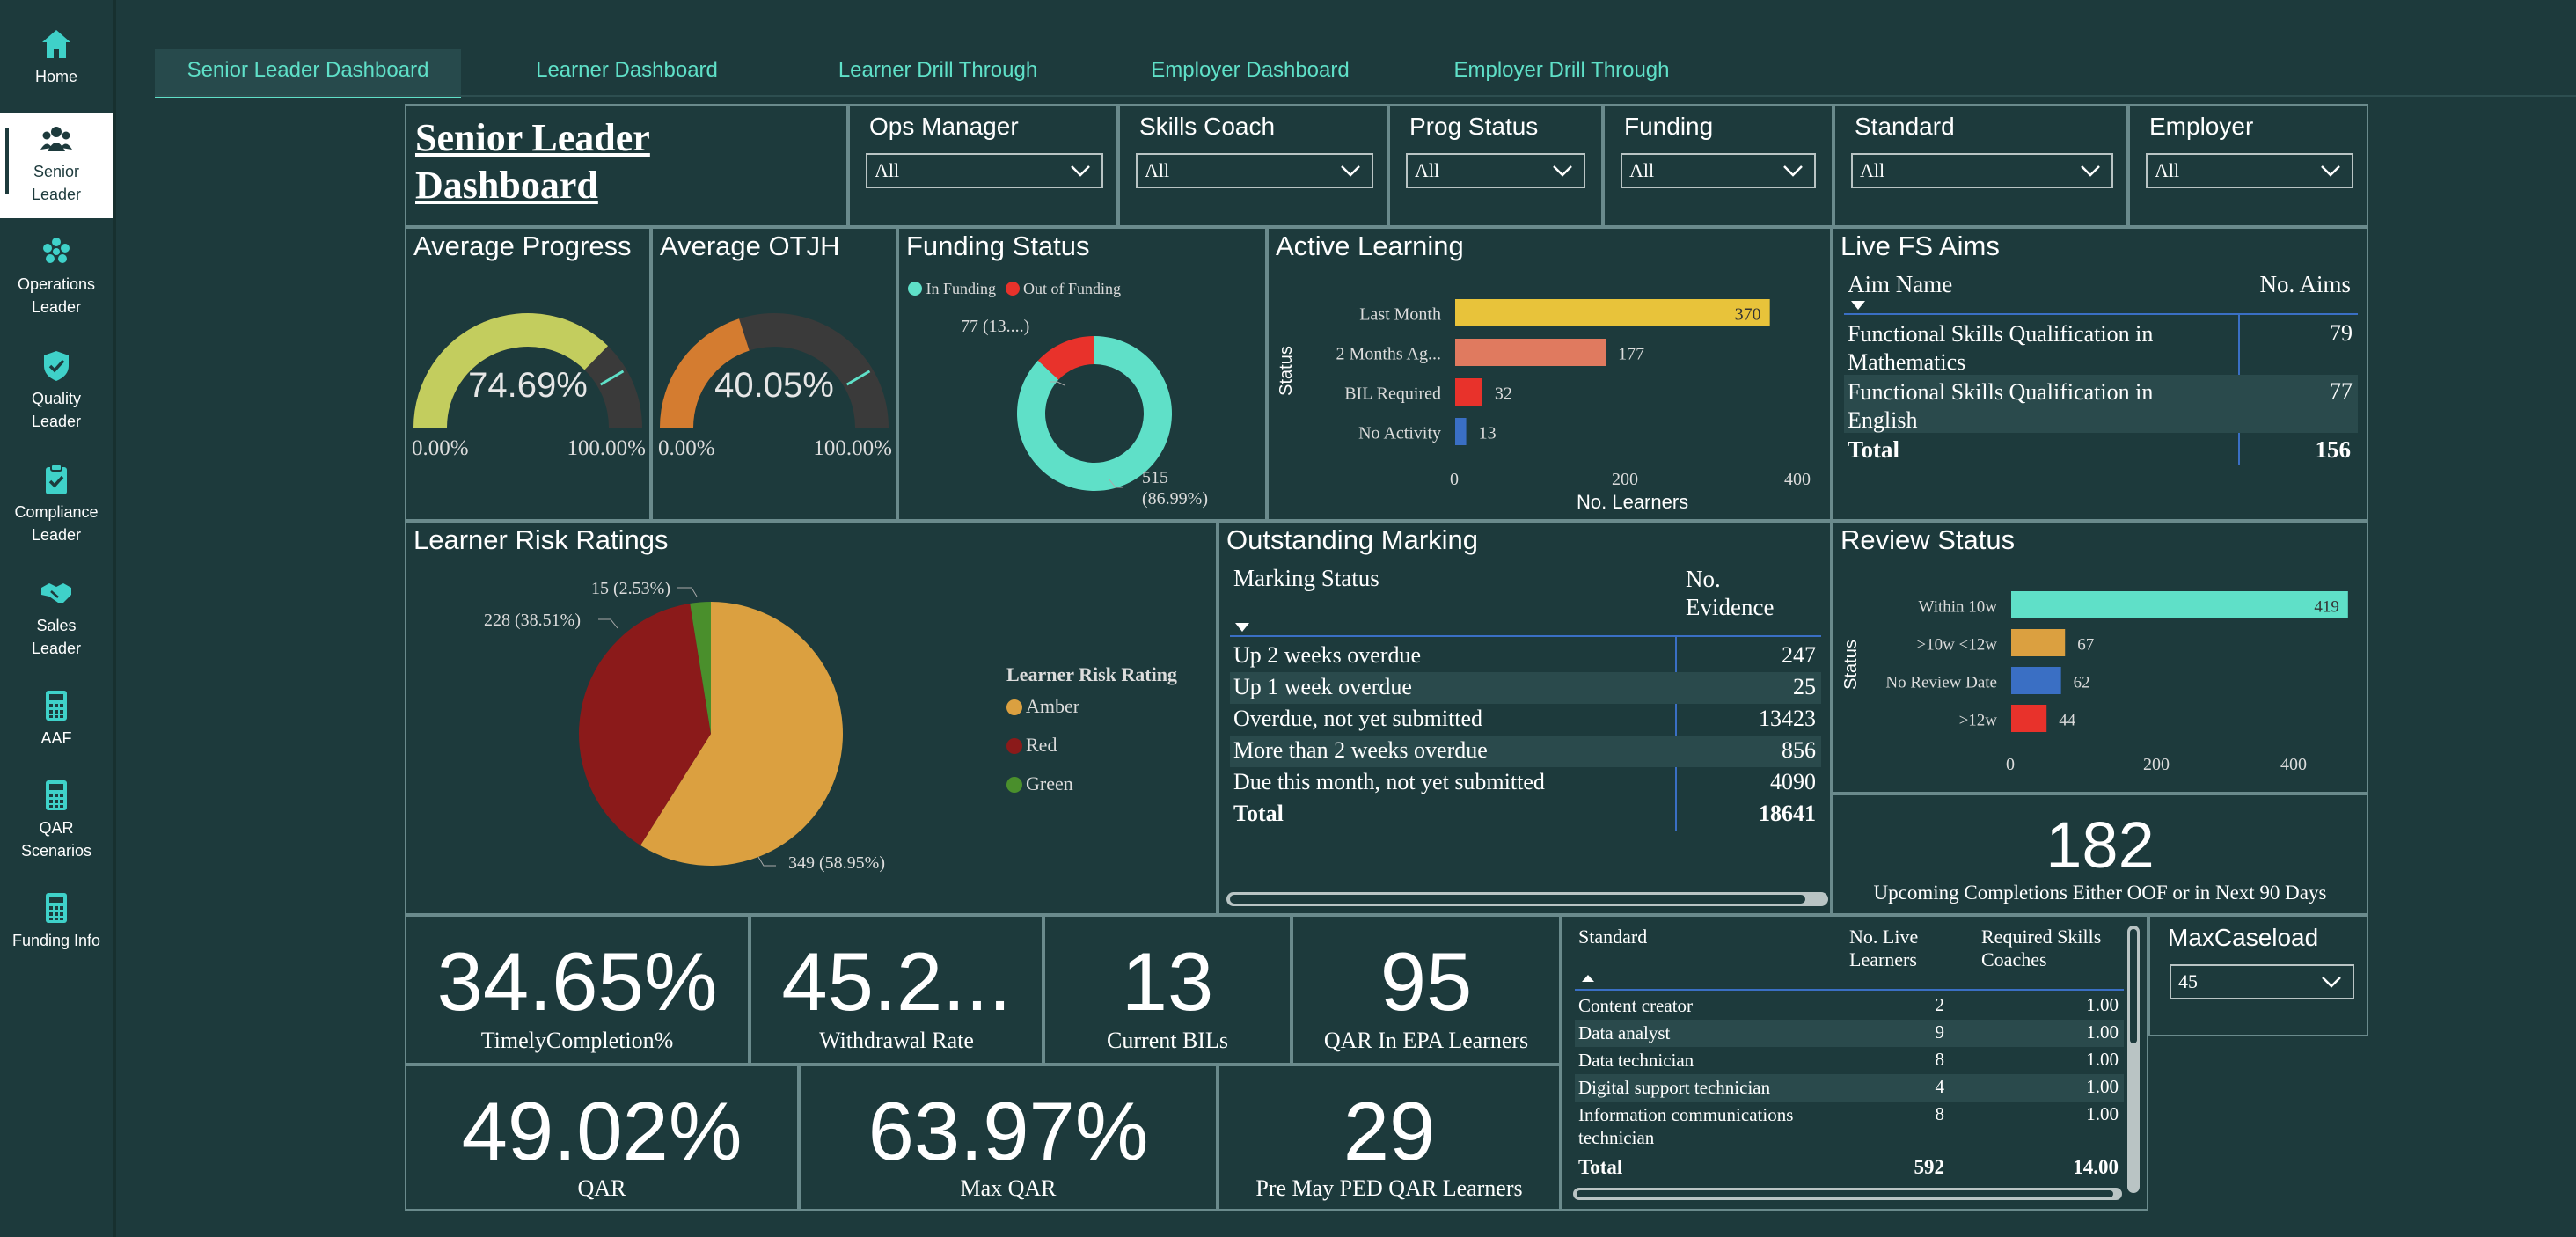  What do you see at coordinates (627, 70) in the screenshot?
I see `tab-learner-dashboard: Learner Dashboard` at bounding box center [627, 70].